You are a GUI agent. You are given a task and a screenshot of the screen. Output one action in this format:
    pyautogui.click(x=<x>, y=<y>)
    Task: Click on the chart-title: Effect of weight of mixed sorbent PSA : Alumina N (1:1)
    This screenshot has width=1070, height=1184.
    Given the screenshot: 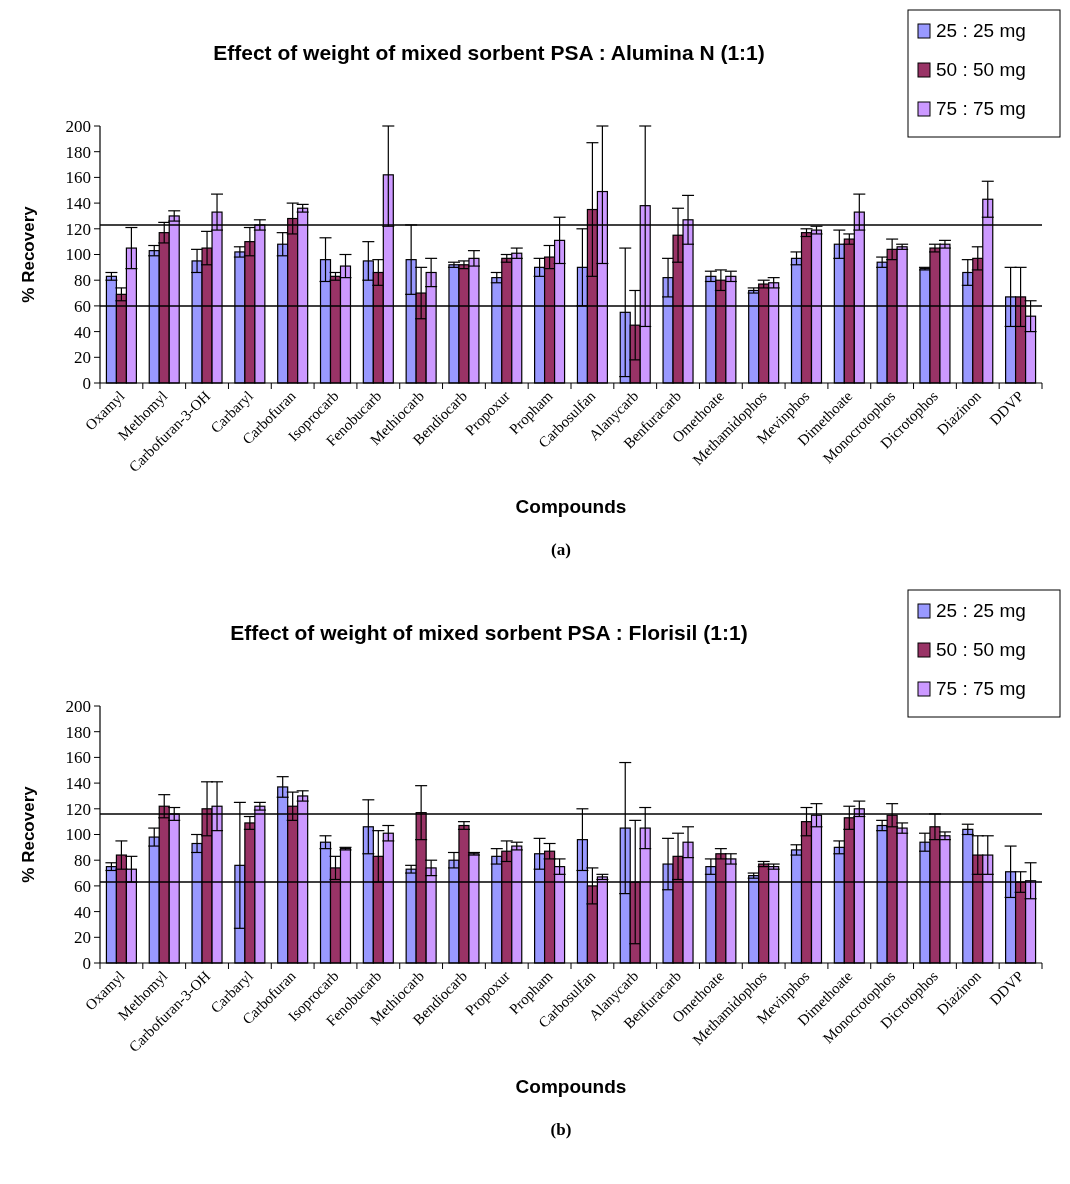 What is the action you would take?
    pyautogui.click(x=489, y=52)
    